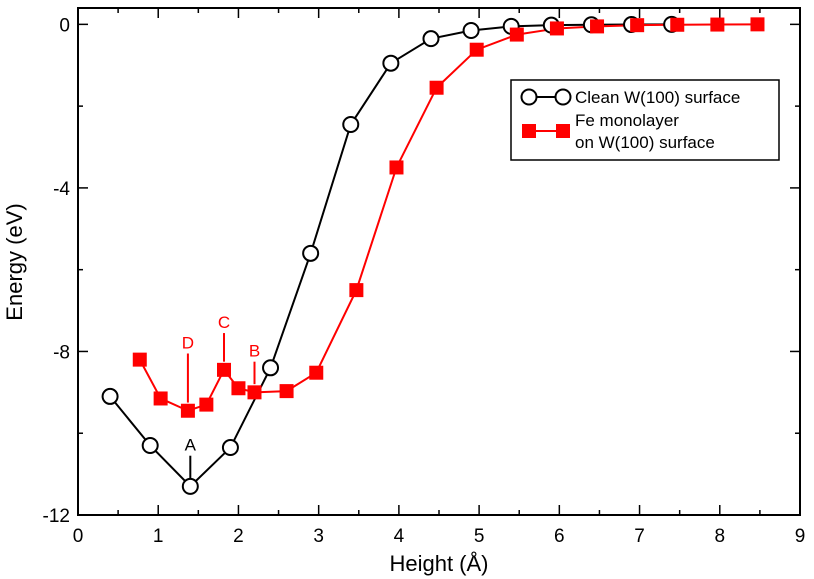 The height and width of the screenshot is (579, 814). What do you see at coordinates (719, 536) in the screenshot?
I see `x-tick-label-8: 8` at bounding box center [719, 536].